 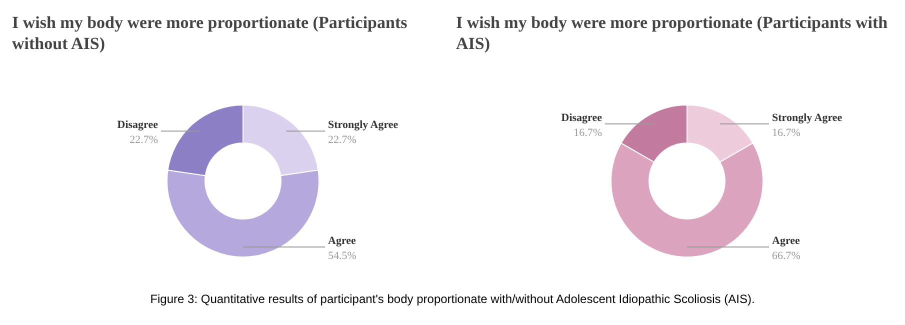 What do you see at coordinates (342, 256) in the screenshot?
I see `data-label: 54.5%` at bounding box center [342, 256].